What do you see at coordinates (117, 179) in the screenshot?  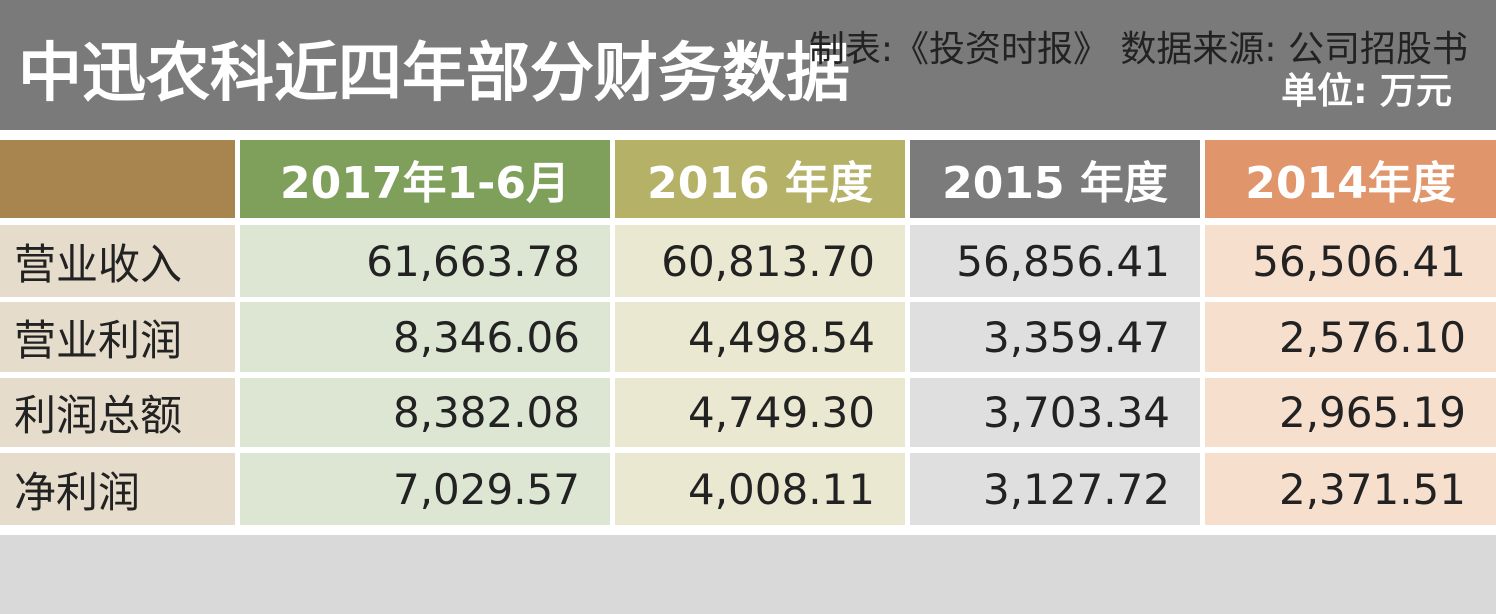 I see `header-cell` at bounding box center [117, 179].